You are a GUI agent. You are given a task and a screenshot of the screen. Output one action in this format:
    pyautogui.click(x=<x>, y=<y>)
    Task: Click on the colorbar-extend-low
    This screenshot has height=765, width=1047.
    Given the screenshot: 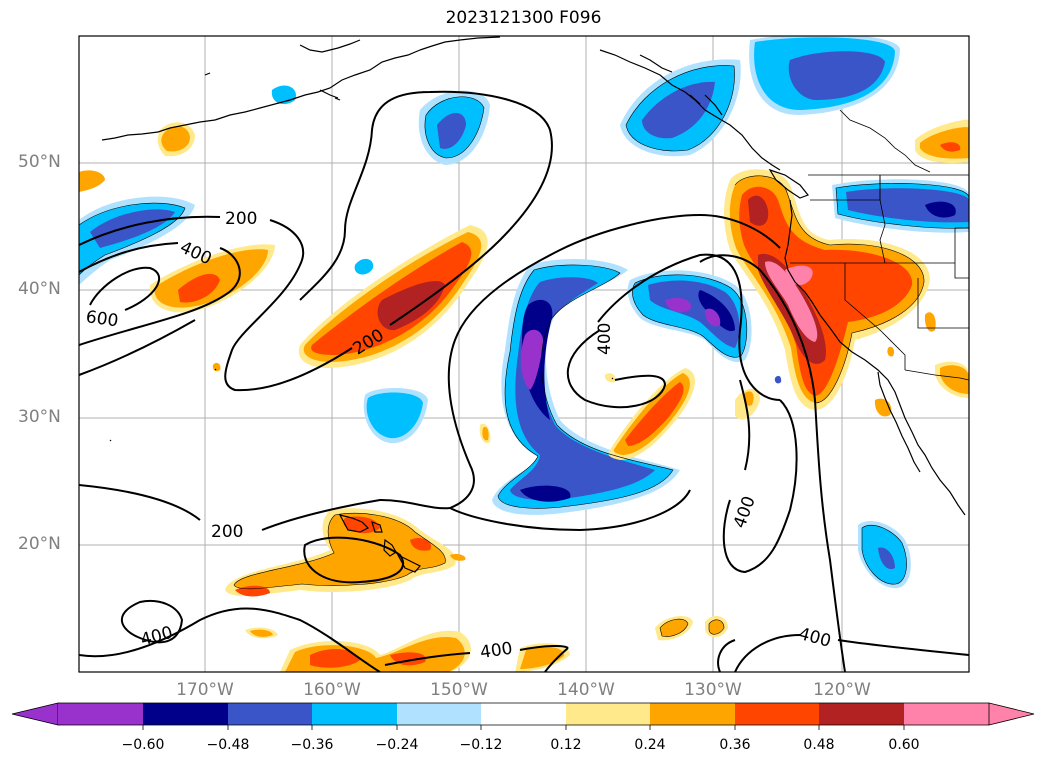 What is the action you would take?
    pyautogui.click(x=35, y=714)
    